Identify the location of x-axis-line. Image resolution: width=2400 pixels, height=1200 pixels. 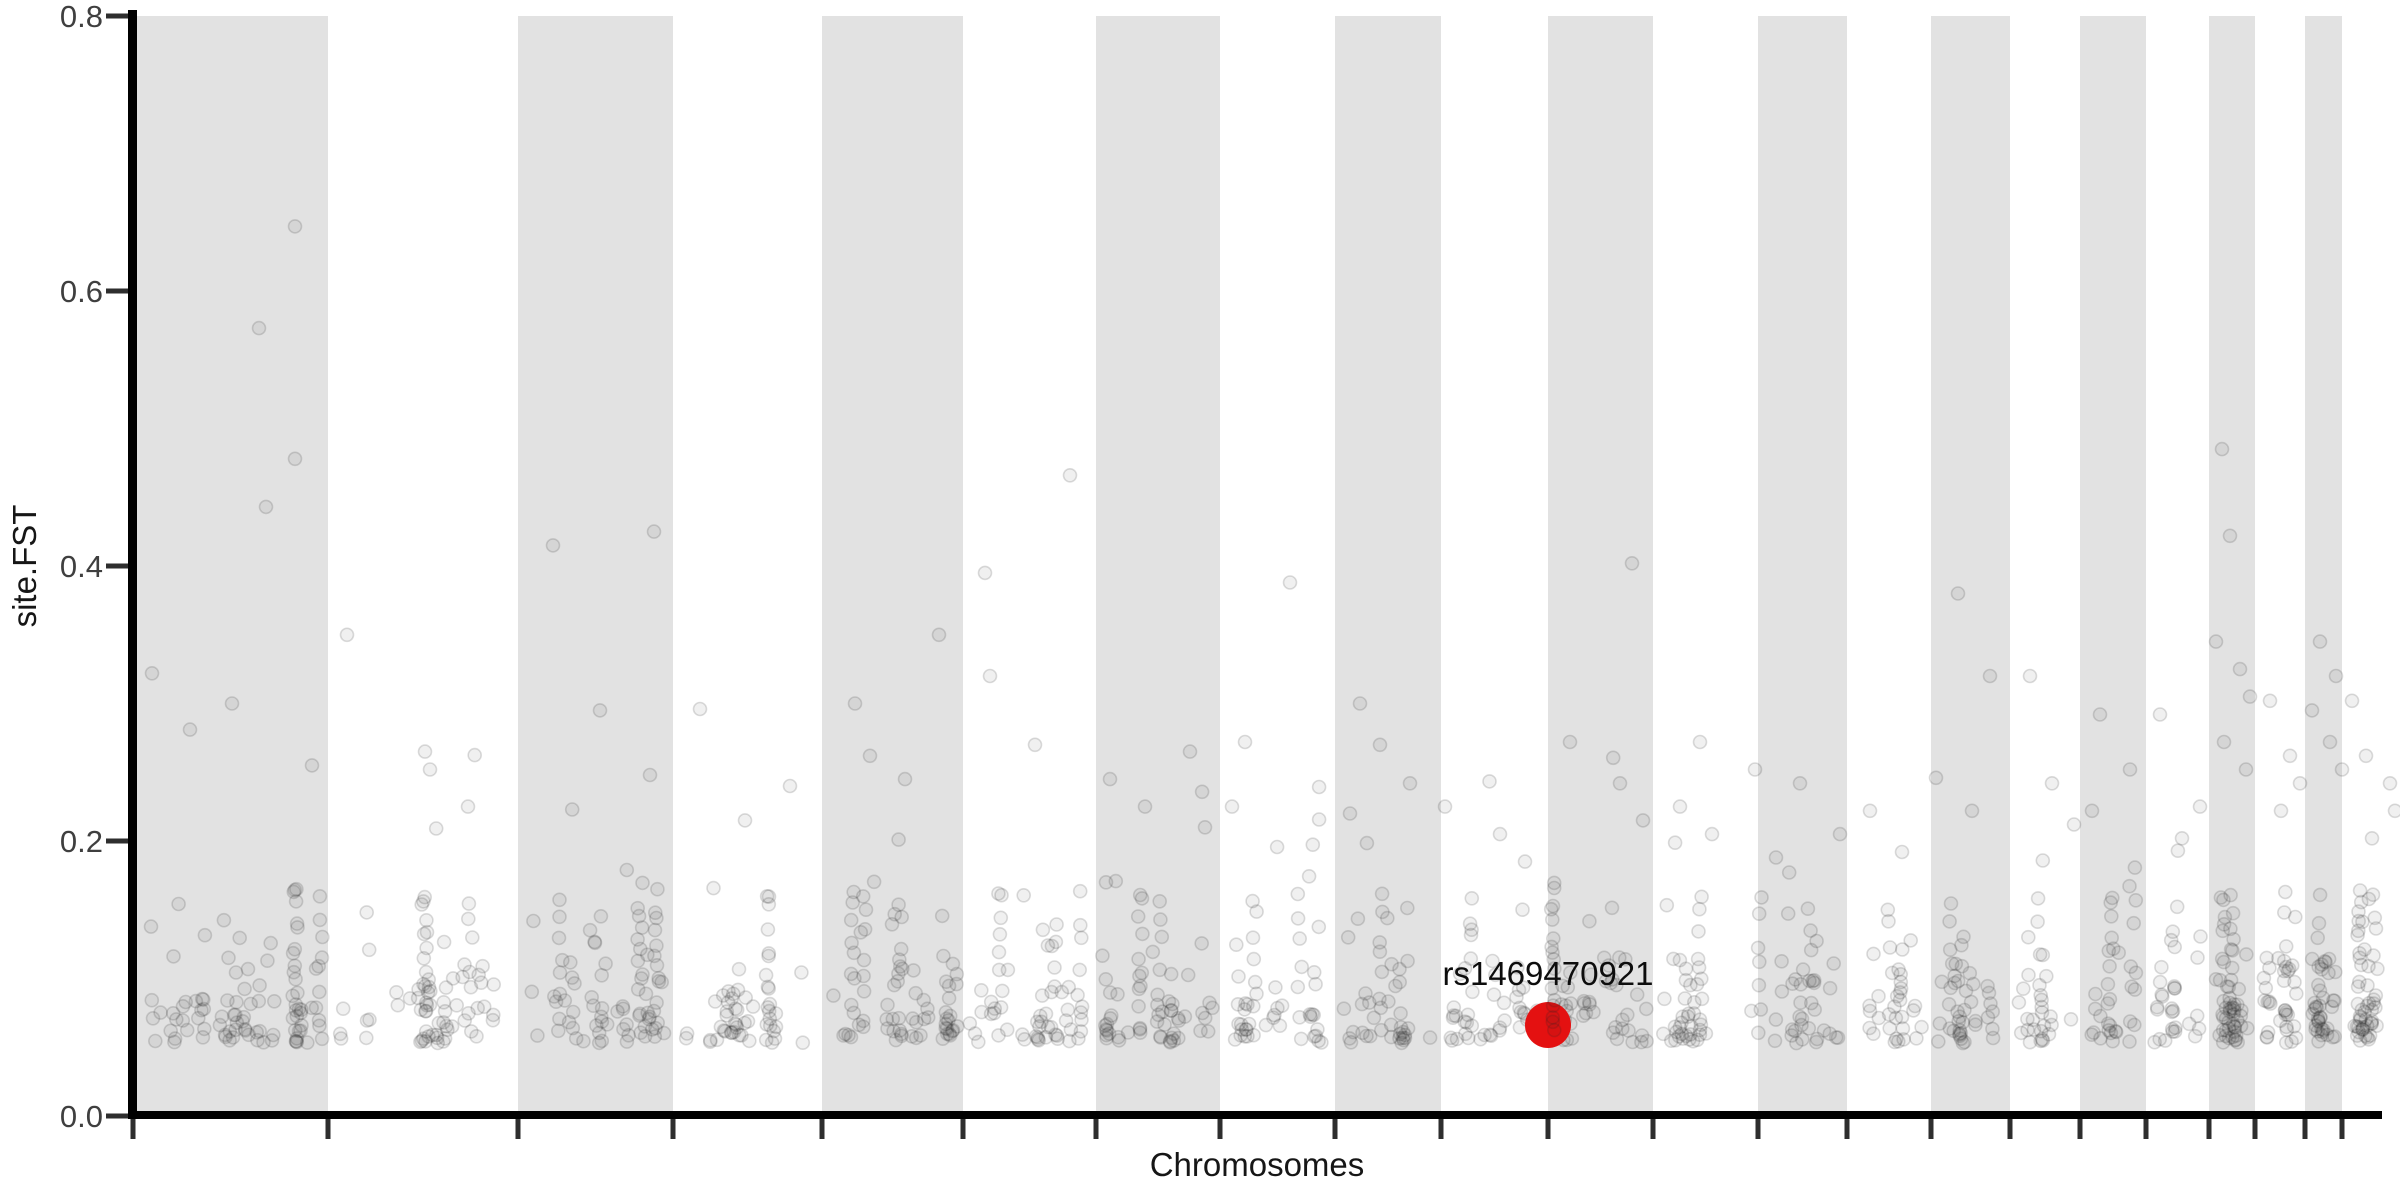
(1255, 1115).